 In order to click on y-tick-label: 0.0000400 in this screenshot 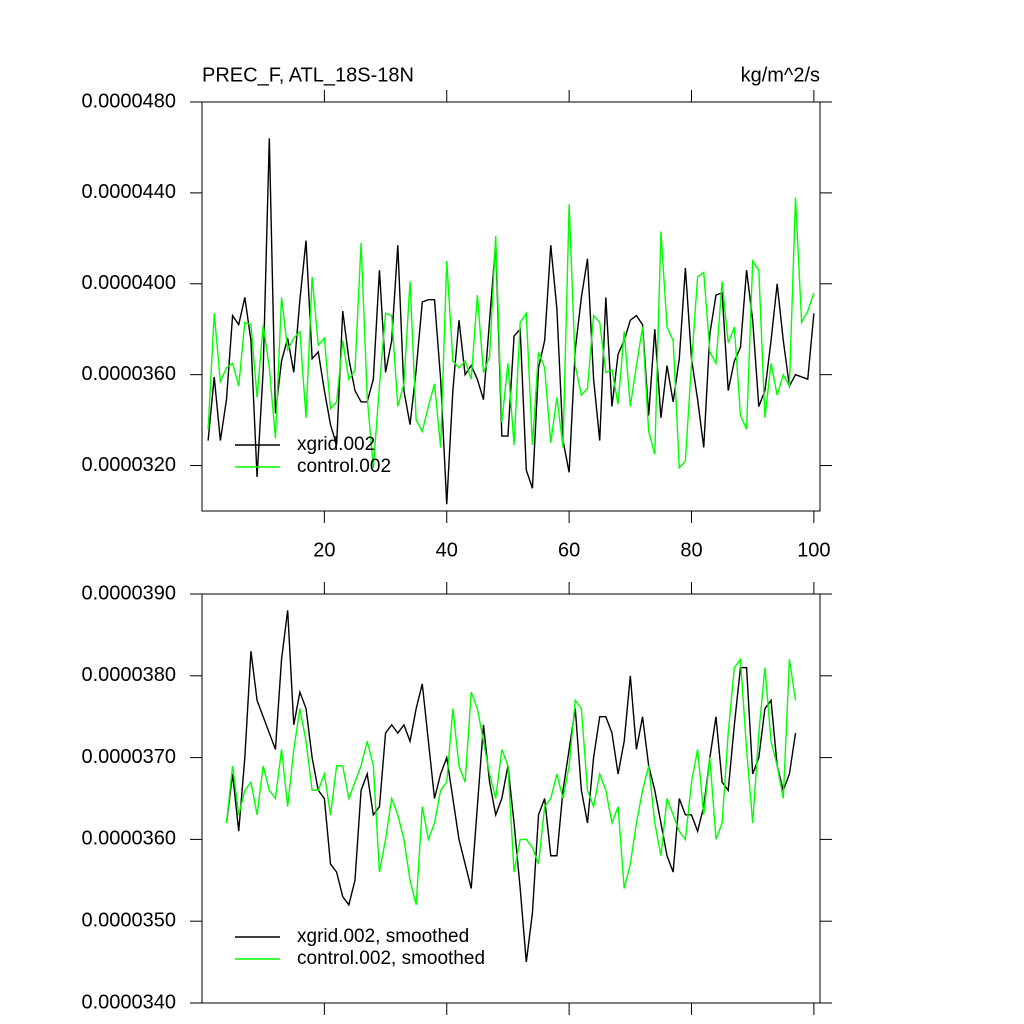, I will do `click(128, 283)`.